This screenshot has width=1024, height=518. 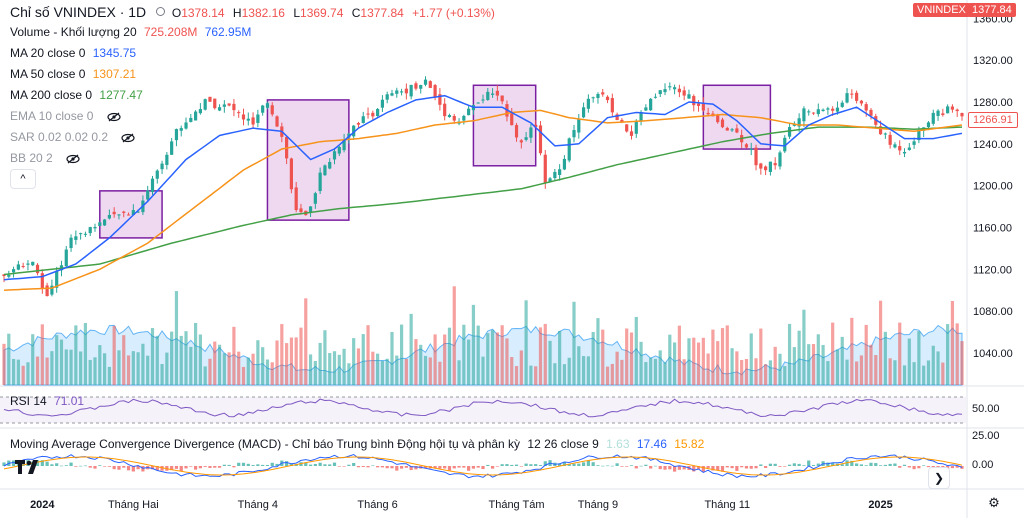 What do you see at coordinates (994, 502) in the screenshot?
I see `gear-icon: ⚙` at bounding box center [994, 502].